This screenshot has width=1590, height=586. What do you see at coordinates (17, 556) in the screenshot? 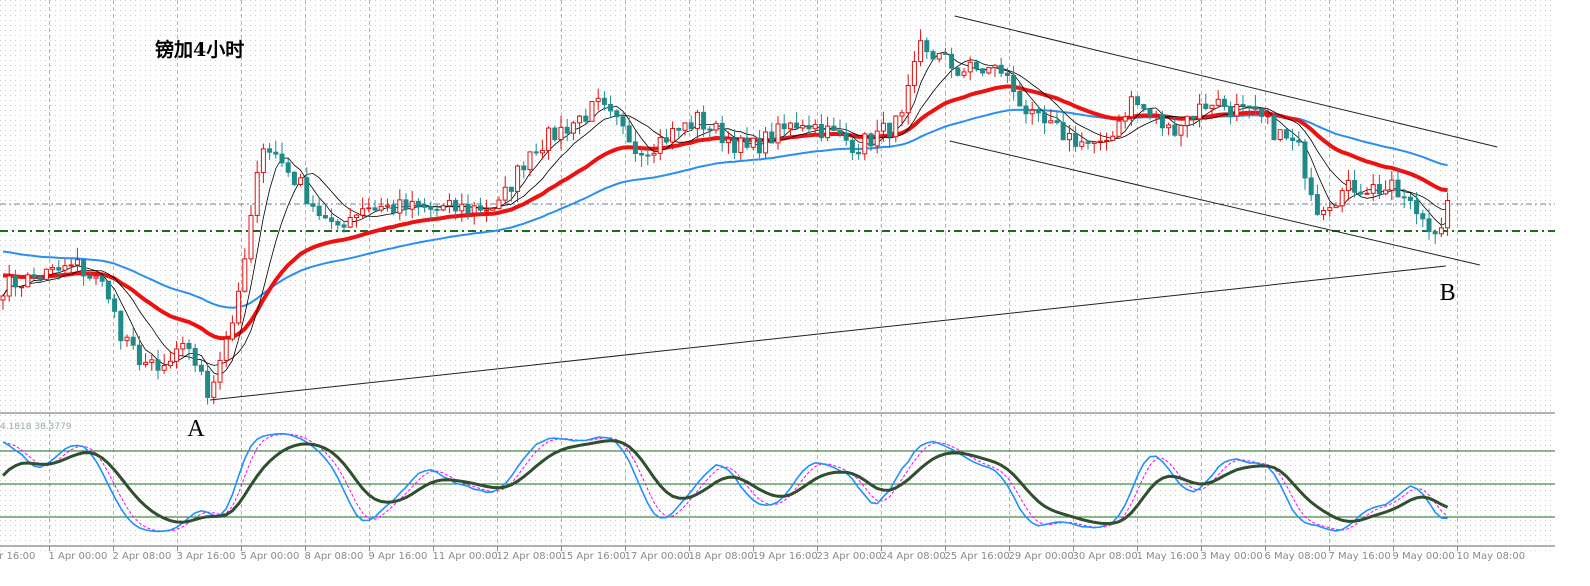
I see `x-tick-label: Mar 16:00` at bounding box center [17, 556].